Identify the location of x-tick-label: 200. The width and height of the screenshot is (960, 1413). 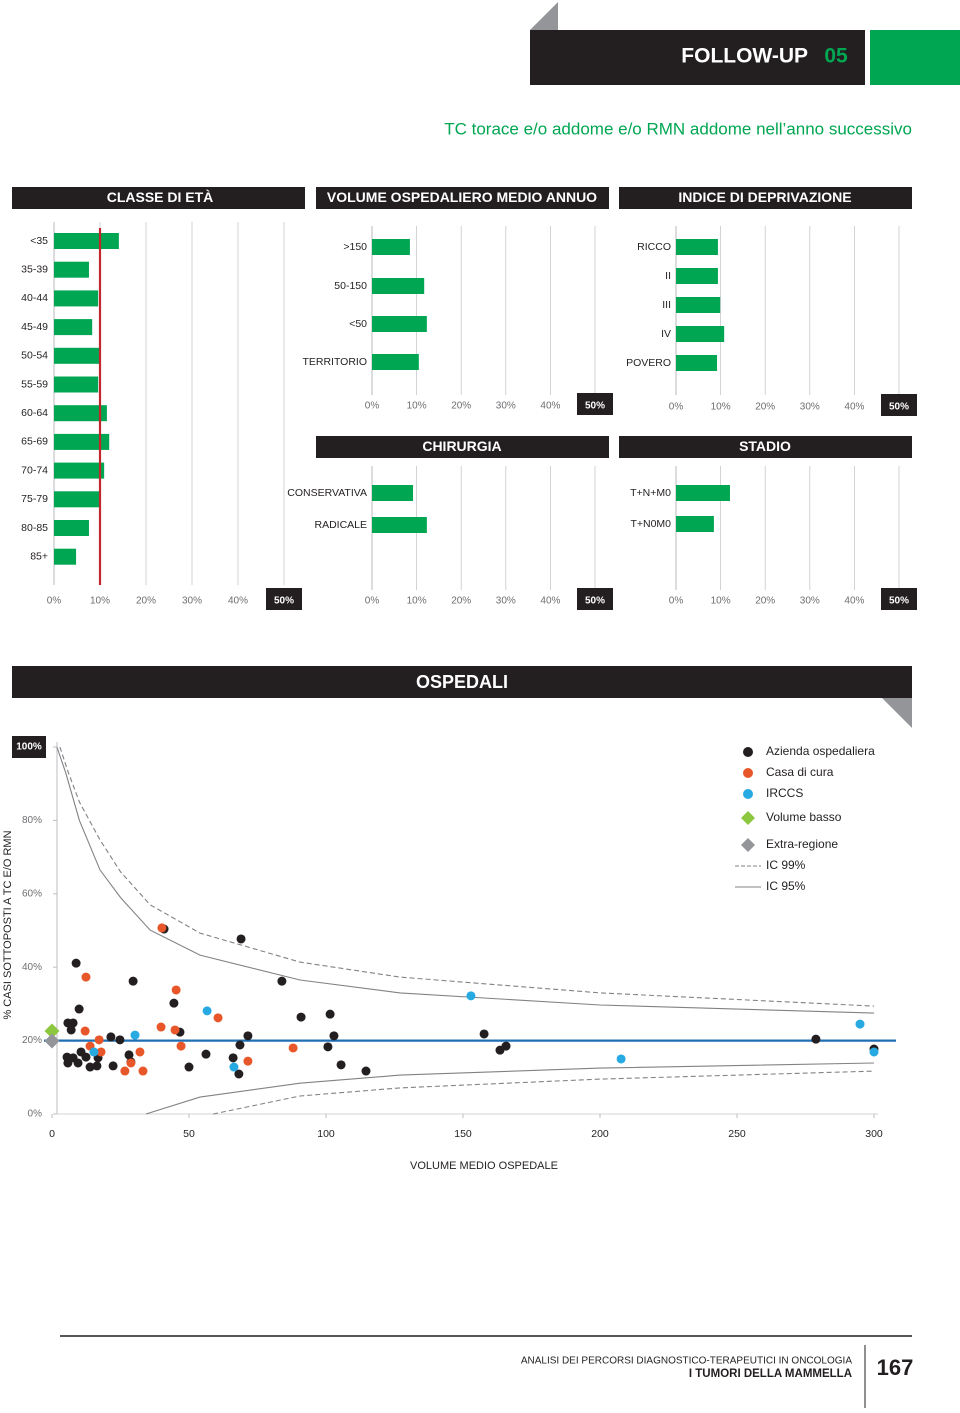
(600, 1134).